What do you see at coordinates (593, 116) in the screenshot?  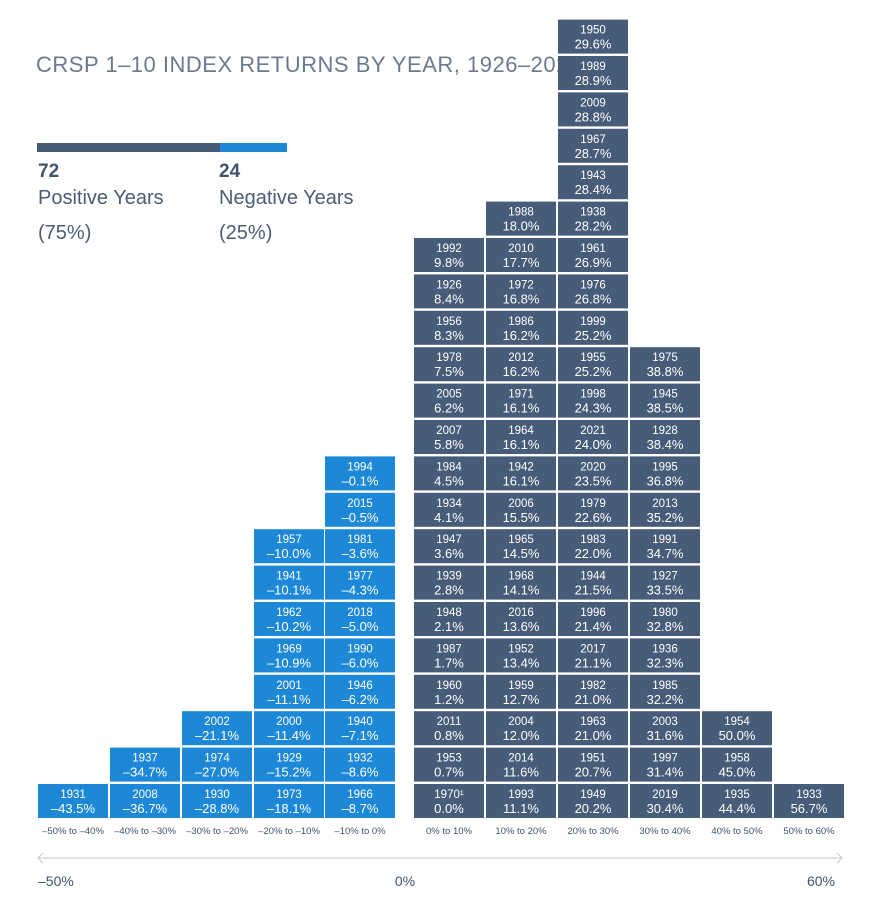 I see `return-value-label: 28.8%` at bounding box center [593, 116].